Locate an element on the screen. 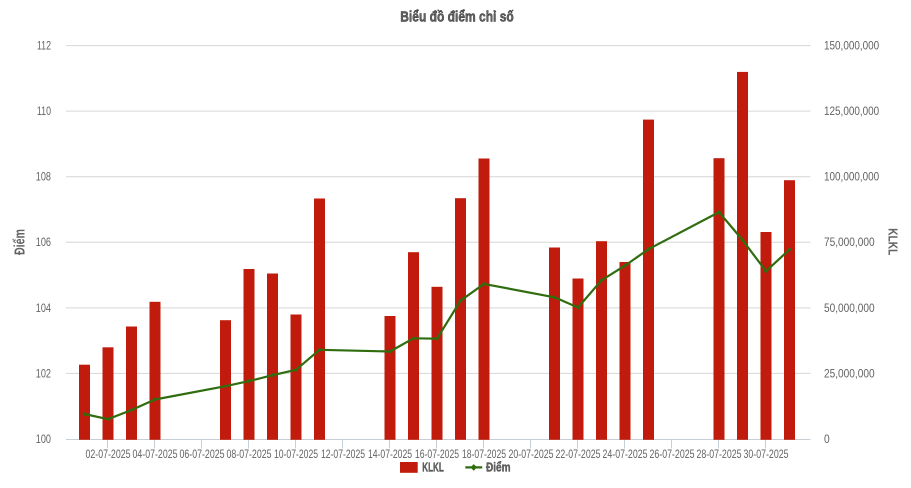  svg-text: 102 is located at coordinates (43, 373).